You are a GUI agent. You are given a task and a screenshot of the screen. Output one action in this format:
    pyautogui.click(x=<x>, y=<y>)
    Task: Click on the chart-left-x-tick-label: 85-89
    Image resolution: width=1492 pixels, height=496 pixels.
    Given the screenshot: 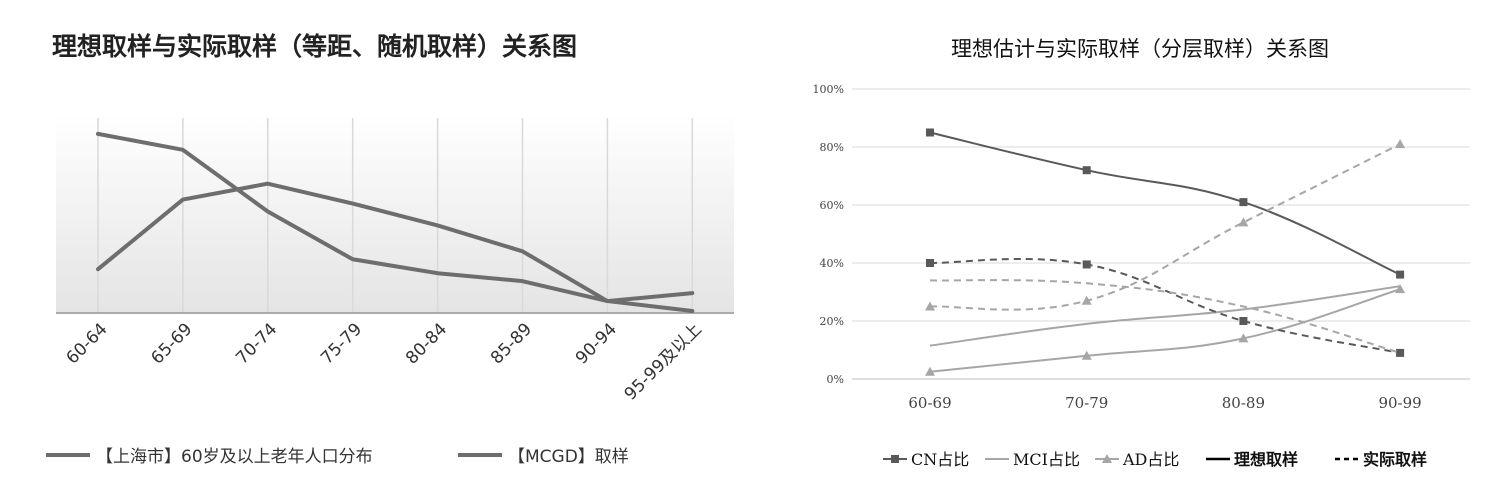 What is the action you would take?
    pyautogui.click(x=511, y=343)
    